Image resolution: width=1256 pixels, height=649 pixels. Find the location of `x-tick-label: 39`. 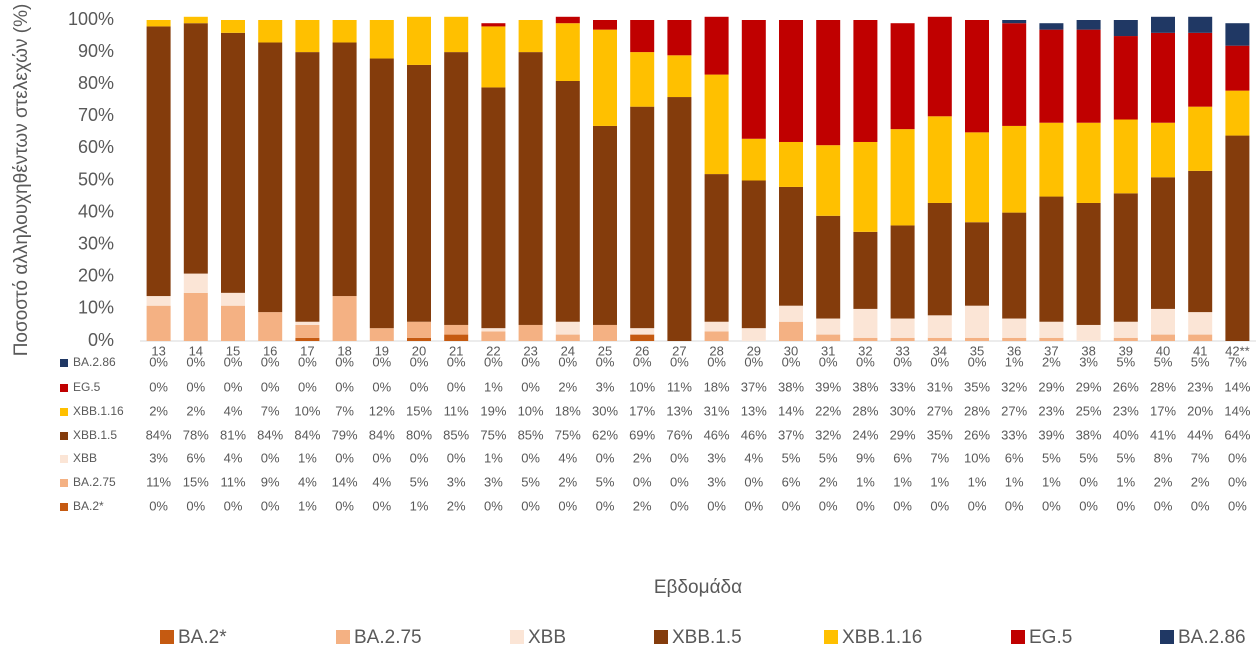

x-tick-label: 39 is located at coordinates (1126, 350).